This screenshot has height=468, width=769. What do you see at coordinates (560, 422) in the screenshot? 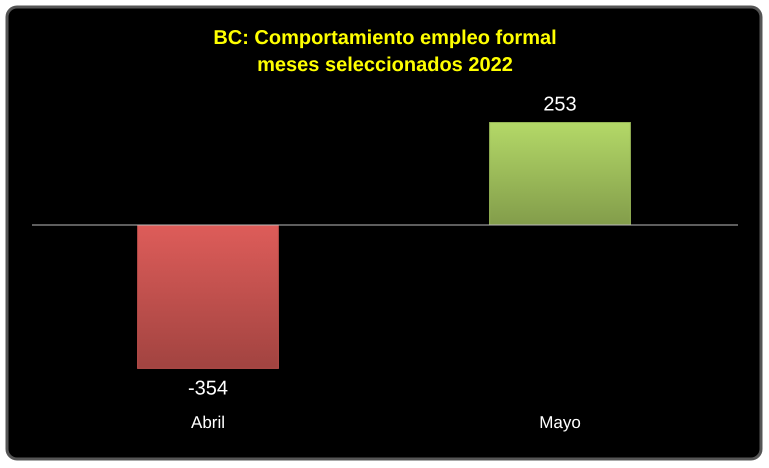
I see `x-tick-label: Mayo` at bounding box center [560, 422].